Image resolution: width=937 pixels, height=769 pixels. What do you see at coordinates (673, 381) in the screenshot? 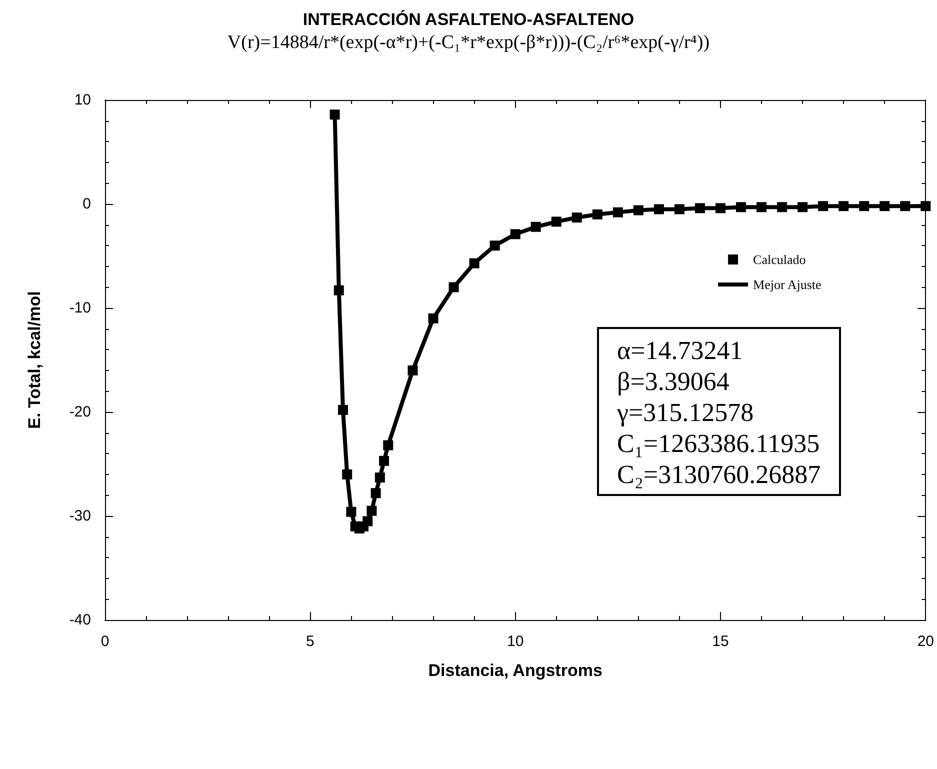
I see `annotation: β=3.39064` at bounding box center [673, 381].